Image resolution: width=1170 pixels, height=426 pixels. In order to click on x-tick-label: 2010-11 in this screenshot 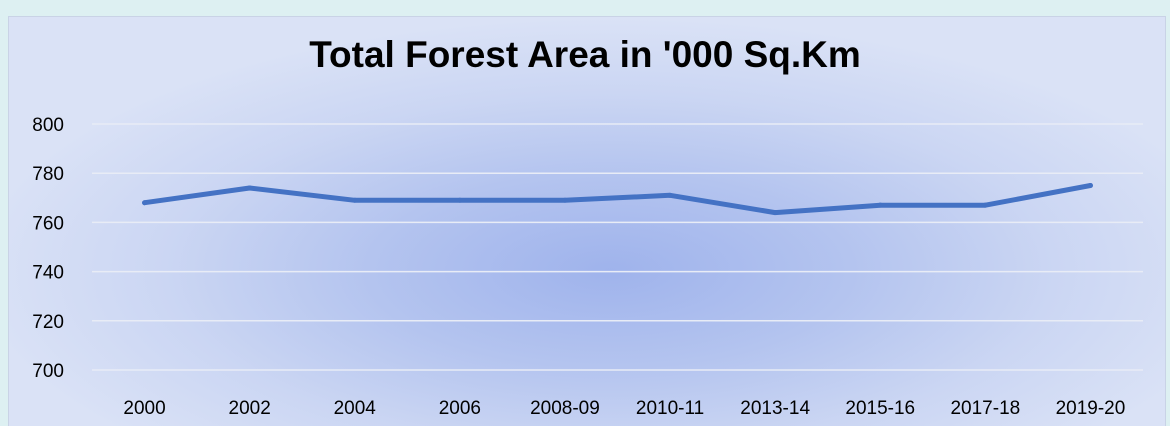, I will do `click(670, 408)`.